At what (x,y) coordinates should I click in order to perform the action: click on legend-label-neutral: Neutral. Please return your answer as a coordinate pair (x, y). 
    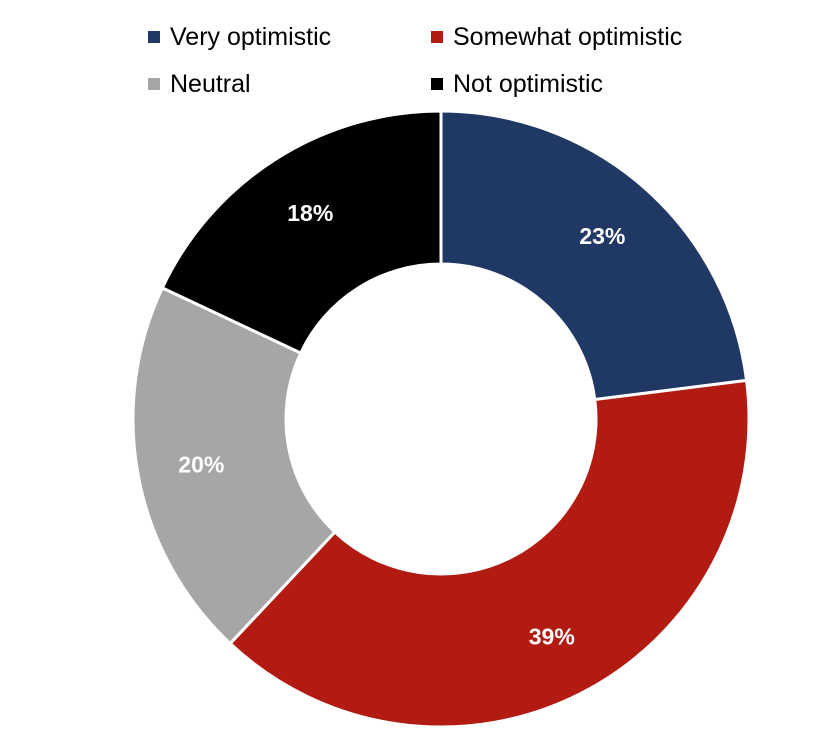
    Looking at the image, I should click on (210, 84).